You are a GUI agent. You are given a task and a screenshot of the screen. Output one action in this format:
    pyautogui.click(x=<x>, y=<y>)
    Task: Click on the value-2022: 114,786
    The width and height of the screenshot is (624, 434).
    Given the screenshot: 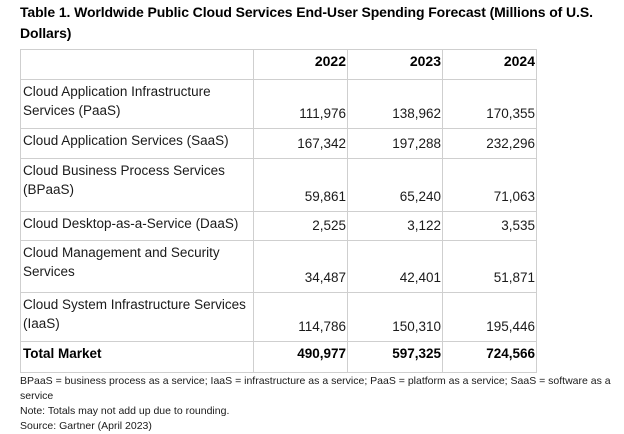 What is the action you would take?
    pyautogui.click(x=300, y=317)
    